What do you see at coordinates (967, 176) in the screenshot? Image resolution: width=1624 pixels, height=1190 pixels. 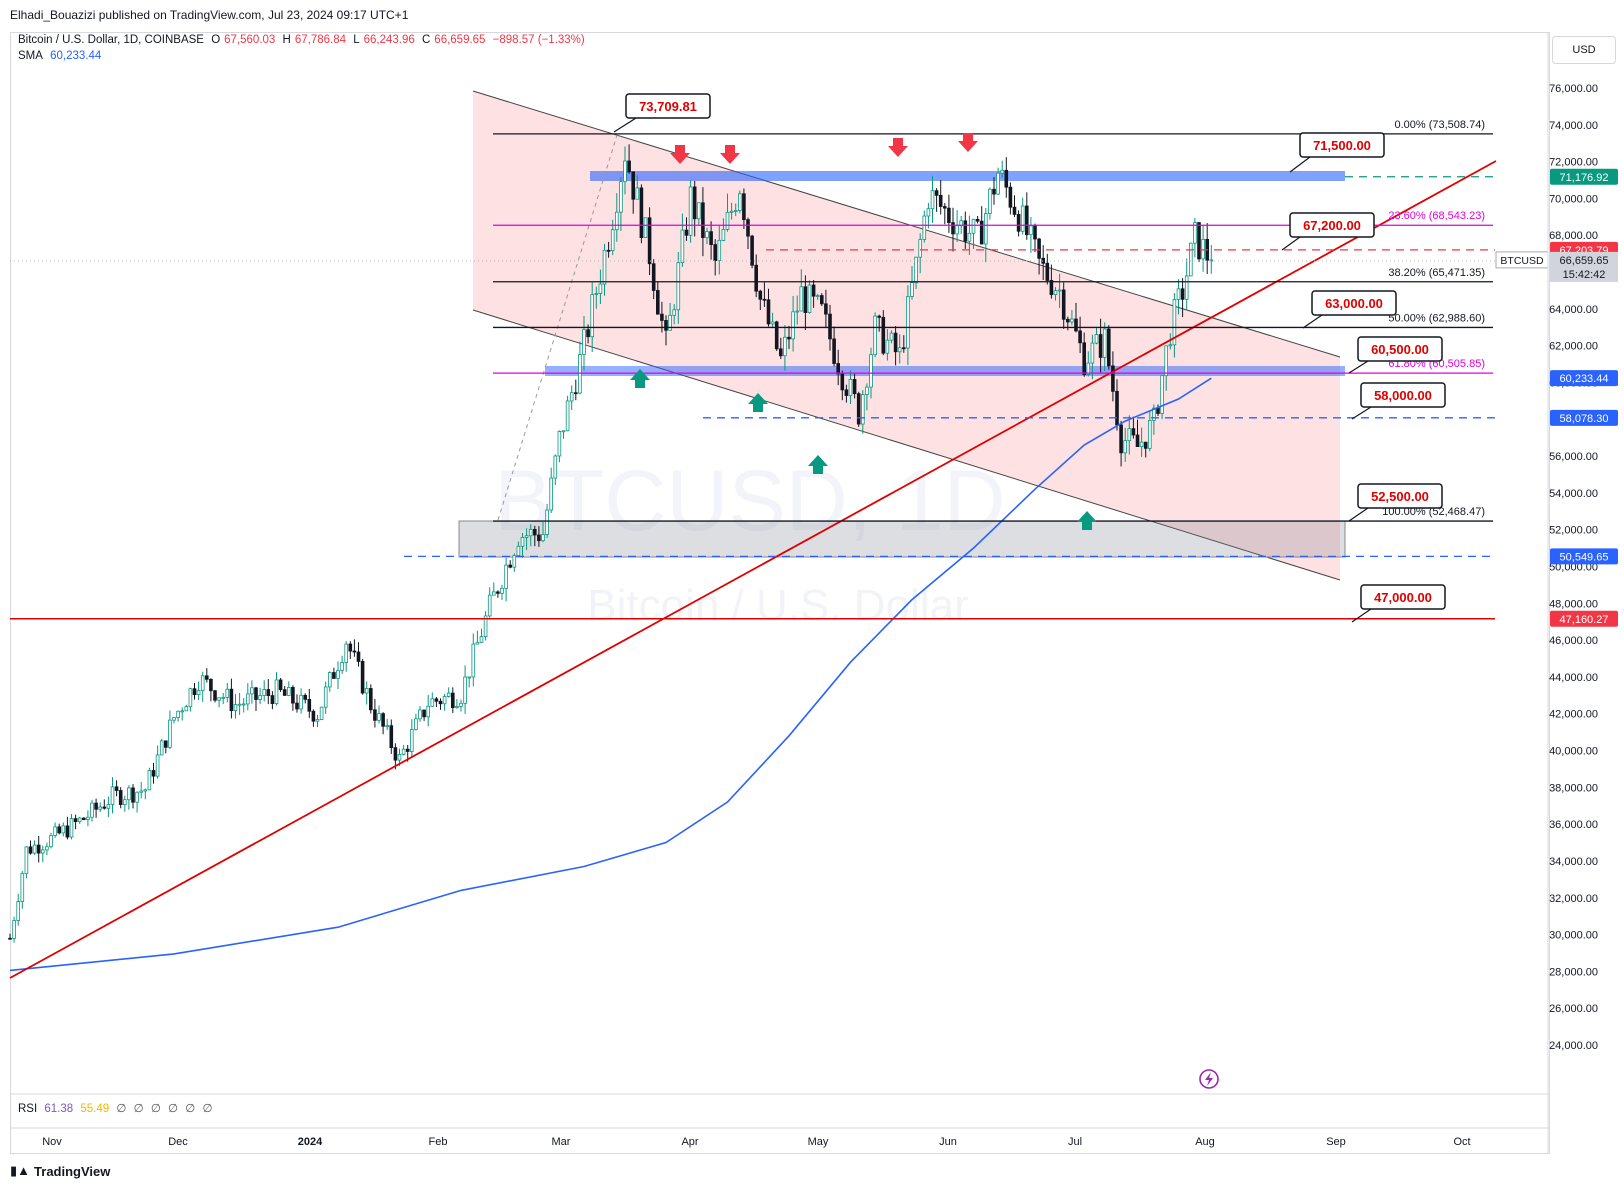 I see `resistance-zone-box` at bounding box center [967, 176].